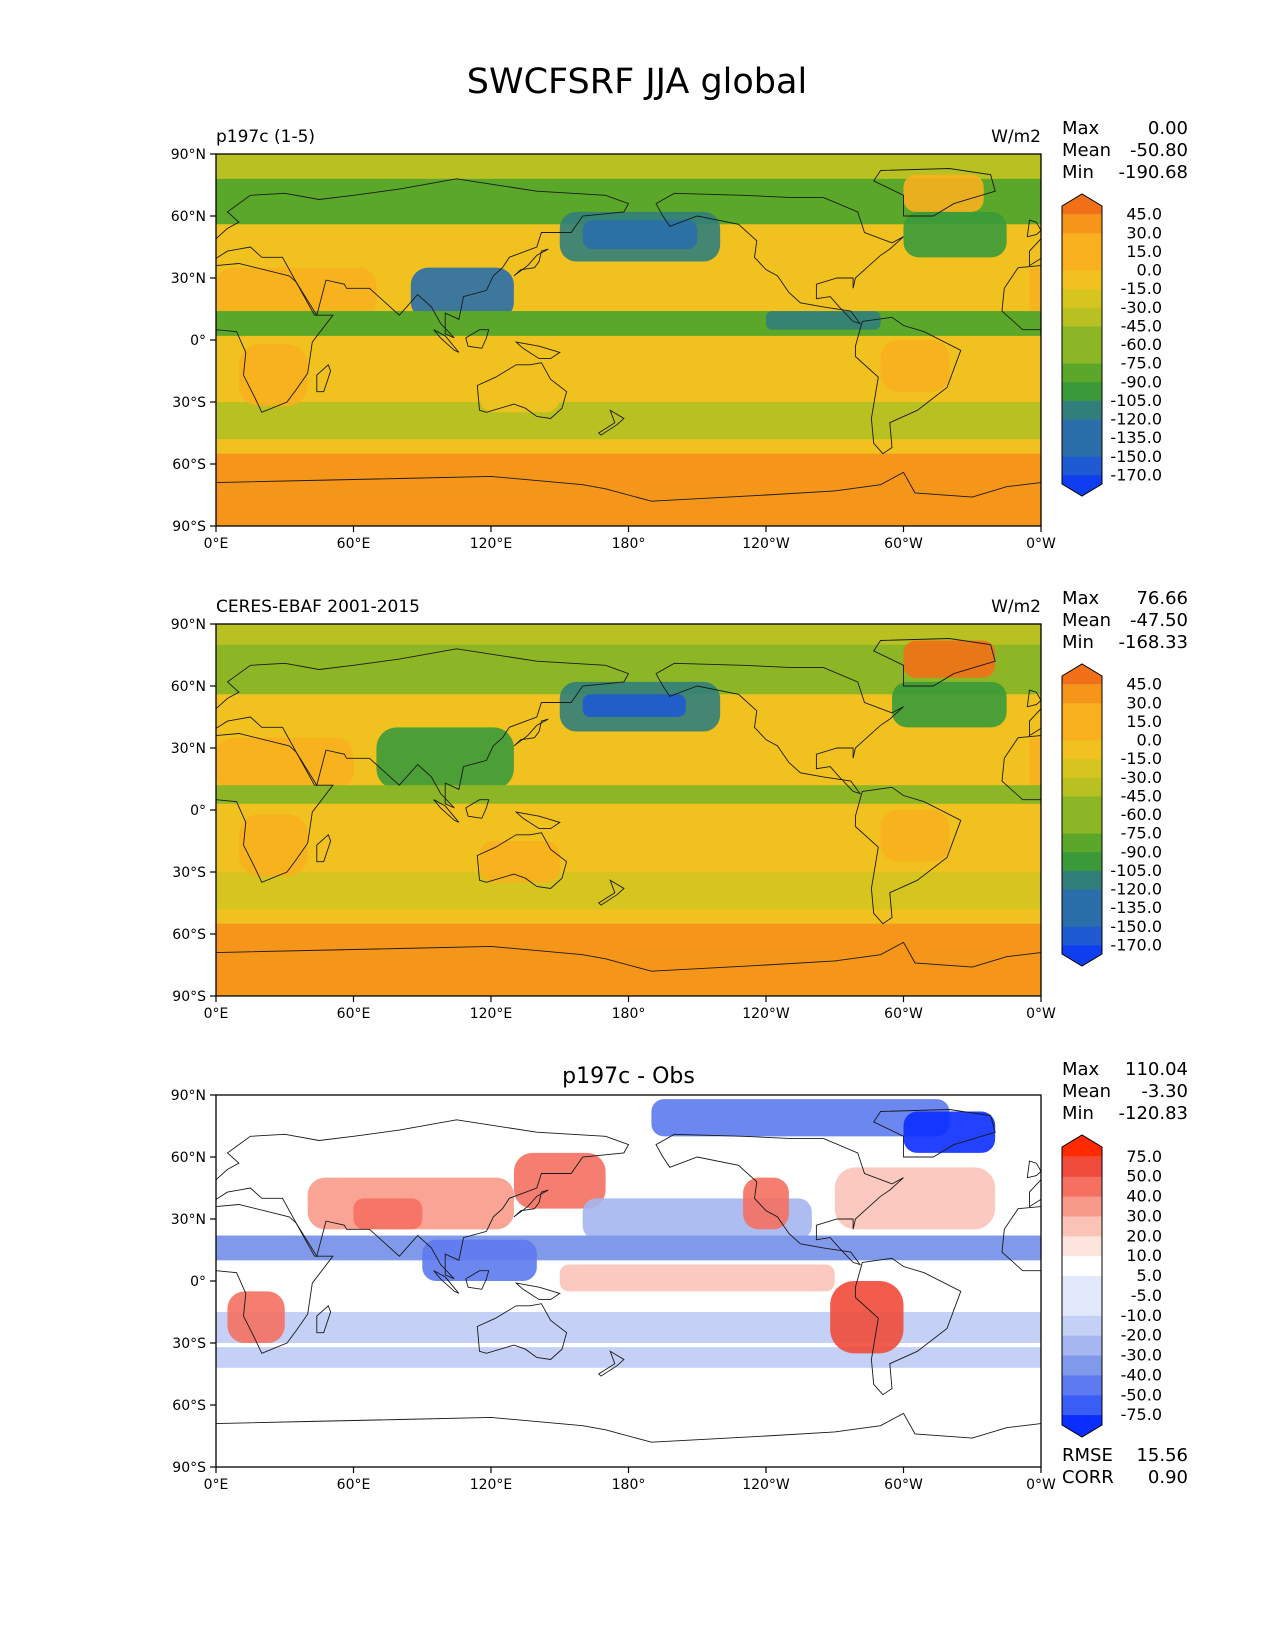 This screenshot has width=1275, height=1650. What do you see at coordinates (628, 1076) in the screenshot?
I see `panel-title-center: p197c - Obs` at bounding box center [628, 1076].